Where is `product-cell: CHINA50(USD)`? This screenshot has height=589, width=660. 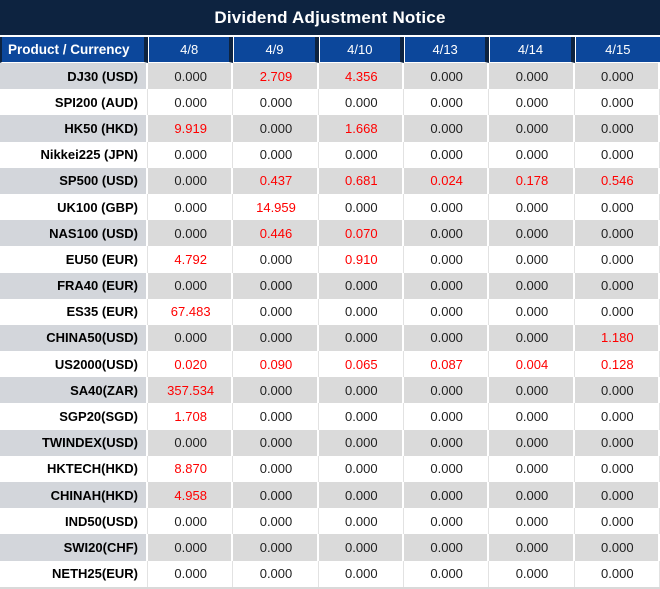 product-cell: CHINA50(USD) is located at coordinates (74, 338).